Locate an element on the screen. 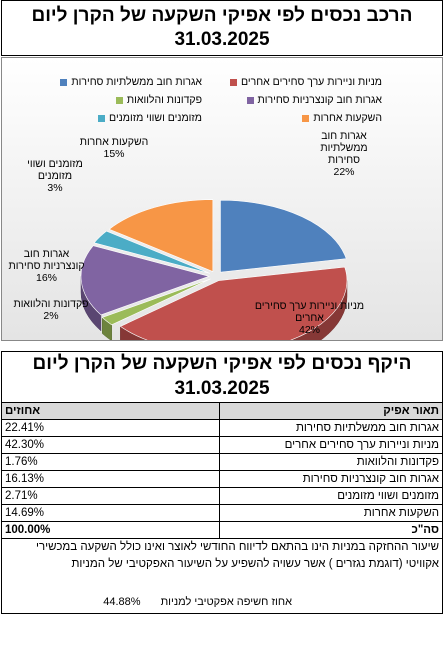 This screenshot has height=652, width=446. table-title: היקף נכסים לפי אפיקי השקעה של הקרן ליום is located at coordinates (222, 363).